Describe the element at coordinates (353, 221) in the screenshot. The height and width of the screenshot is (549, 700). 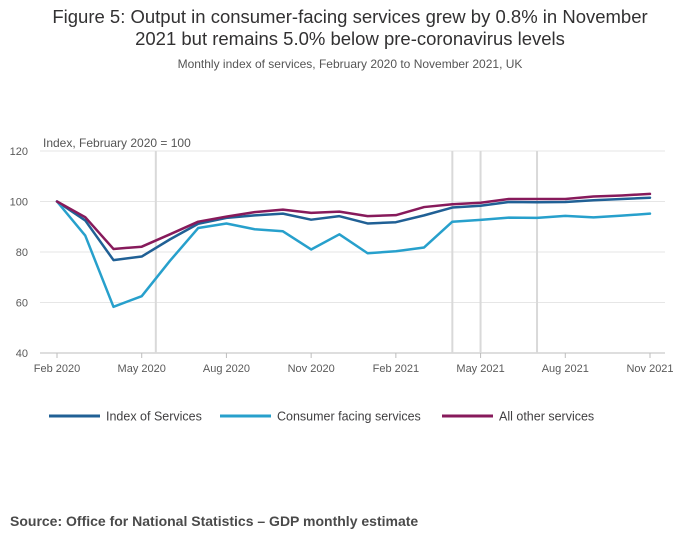
I see `series-line-all-other-services` at that location.